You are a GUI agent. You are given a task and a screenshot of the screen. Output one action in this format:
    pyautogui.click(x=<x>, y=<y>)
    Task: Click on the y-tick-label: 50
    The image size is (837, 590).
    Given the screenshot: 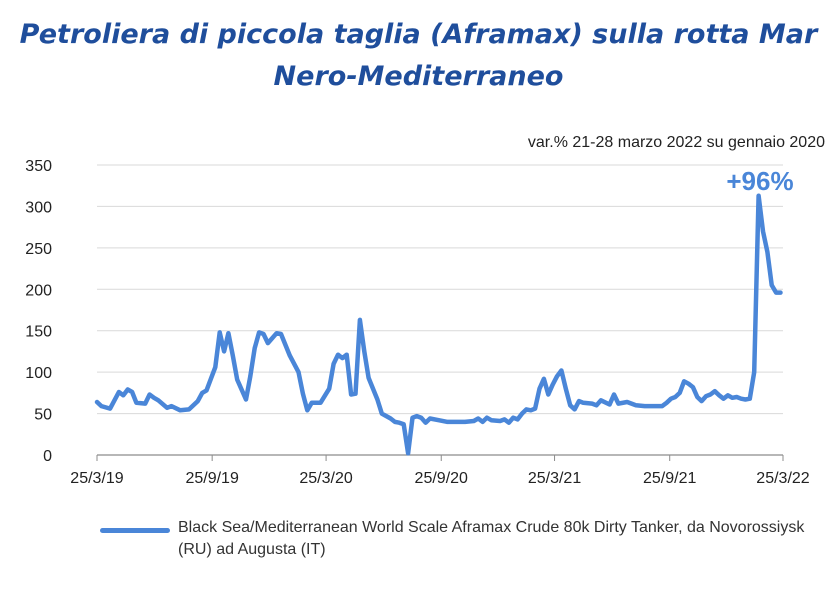 What is the action you would take?
    pyautogui.click(x=43, y=415)
    